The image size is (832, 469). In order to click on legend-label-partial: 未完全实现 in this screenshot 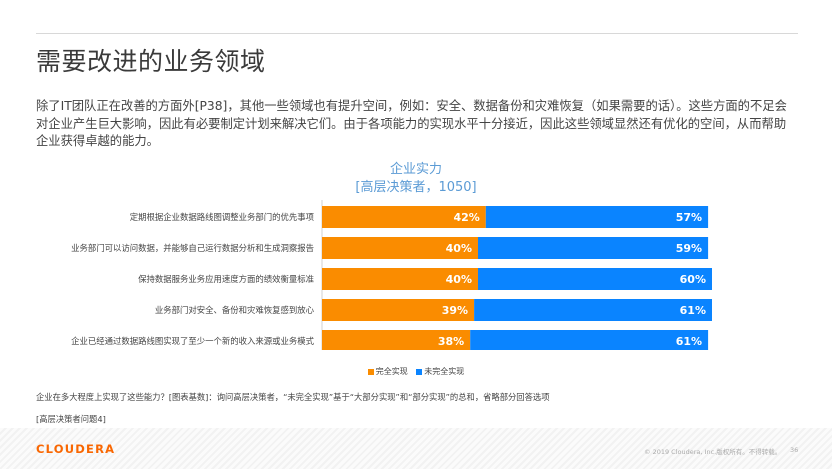, I will do `click(444, 371)`.